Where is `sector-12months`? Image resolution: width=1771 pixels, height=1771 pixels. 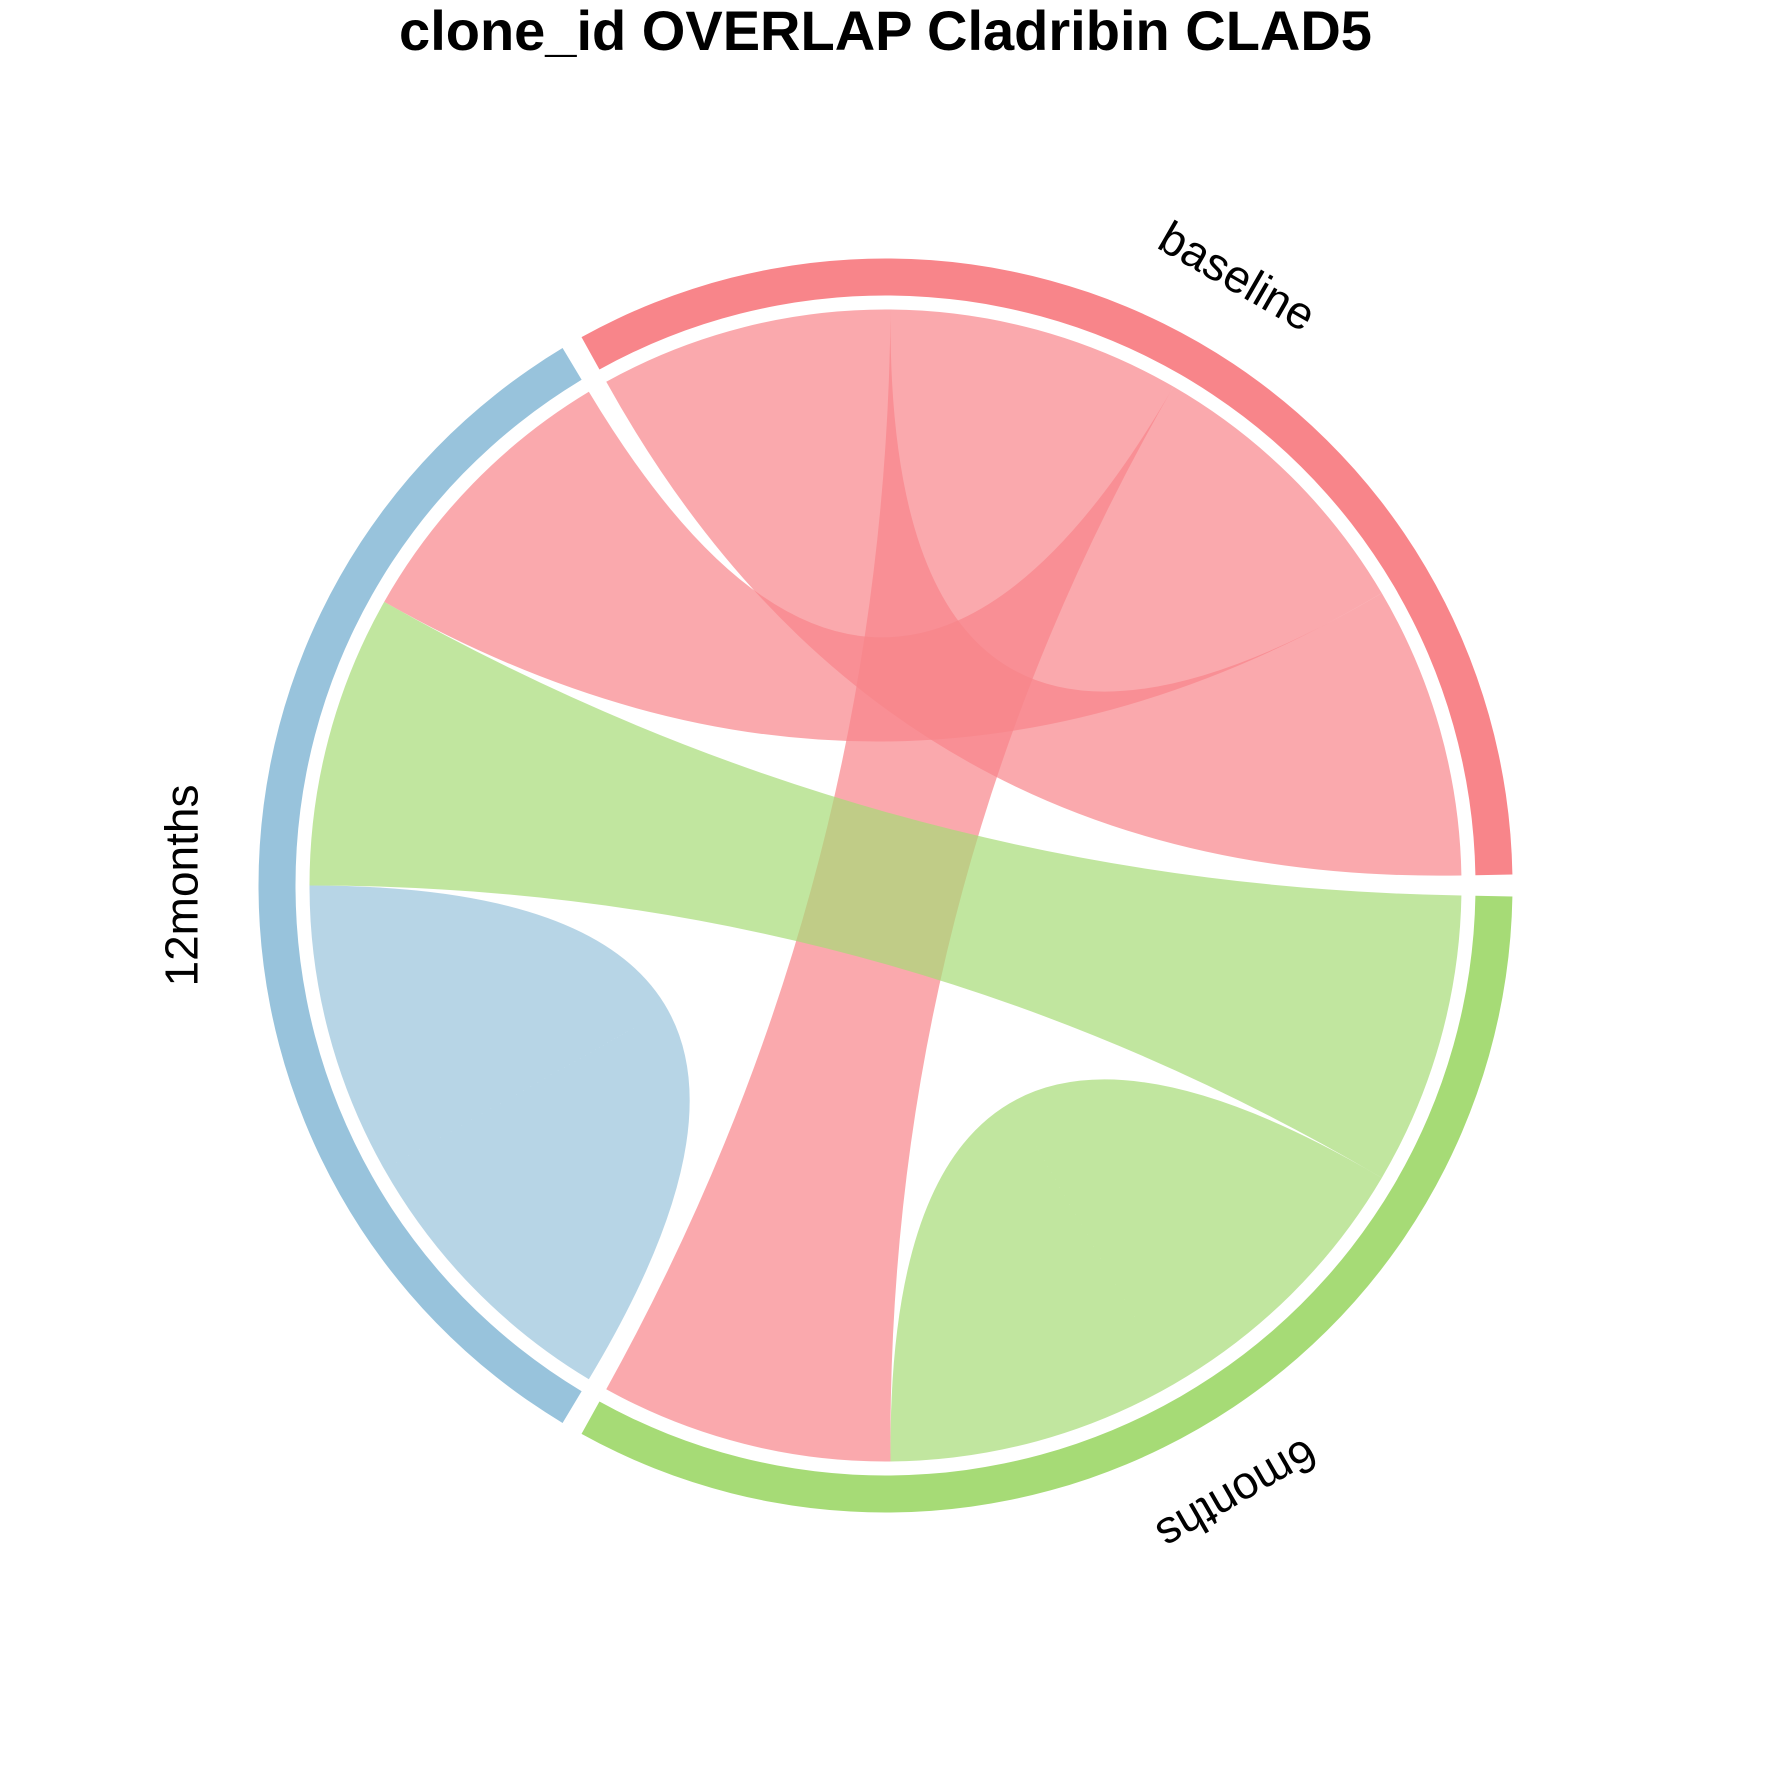 sector-12months is located at coordinates (420, 885).